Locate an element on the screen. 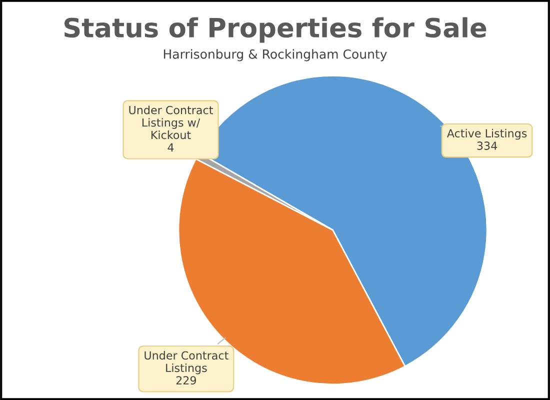  slice-label: Under Contract Listings w/ Kickout is located at coordinates (171, 123).